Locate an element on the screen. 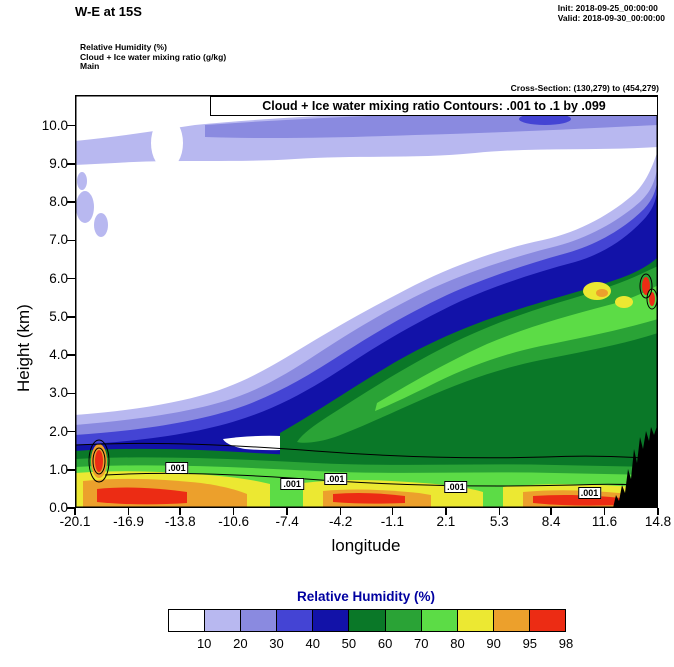 This screenshot has height=667, width=674. x-tick-label: -13.8 is located at coordinates (180, 521).